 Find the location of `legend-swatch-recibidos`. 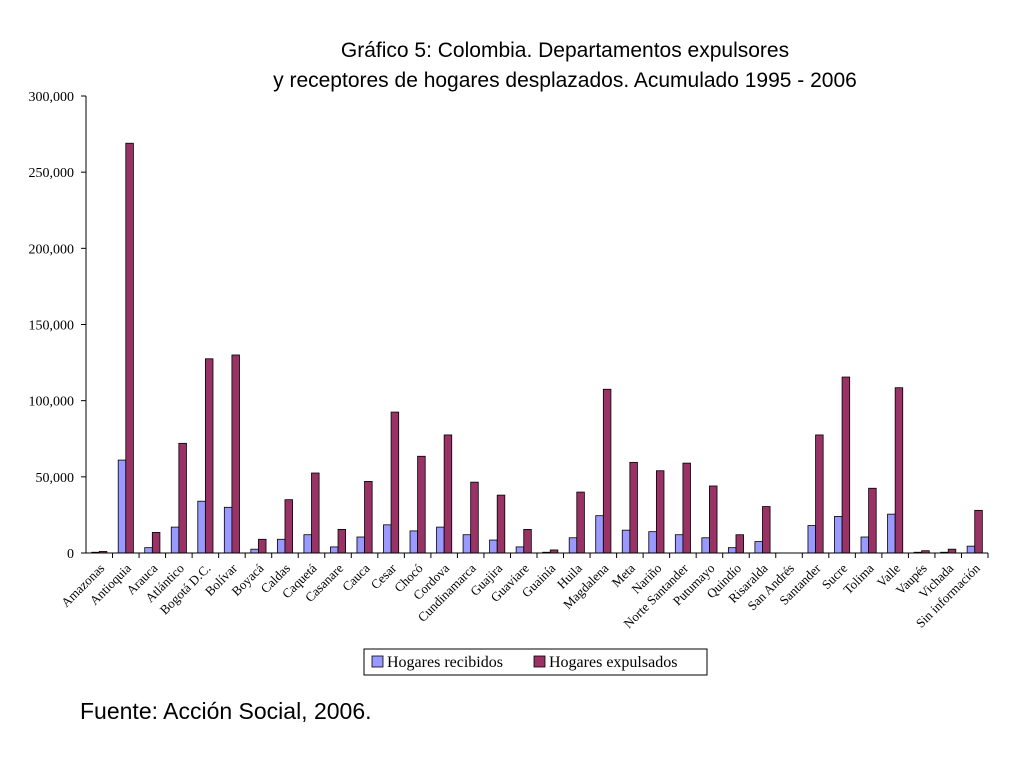

legend-swatch-recibidos is located at coordinates (377, 661).